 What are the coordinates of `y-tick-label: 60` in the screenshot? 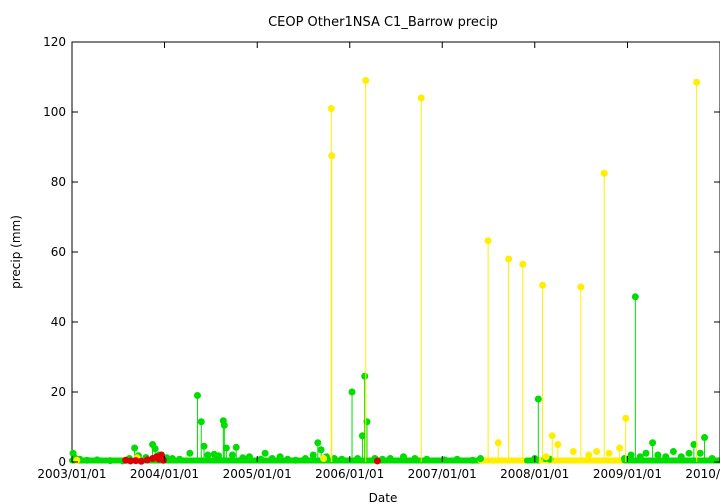 It's located at (58, 252).